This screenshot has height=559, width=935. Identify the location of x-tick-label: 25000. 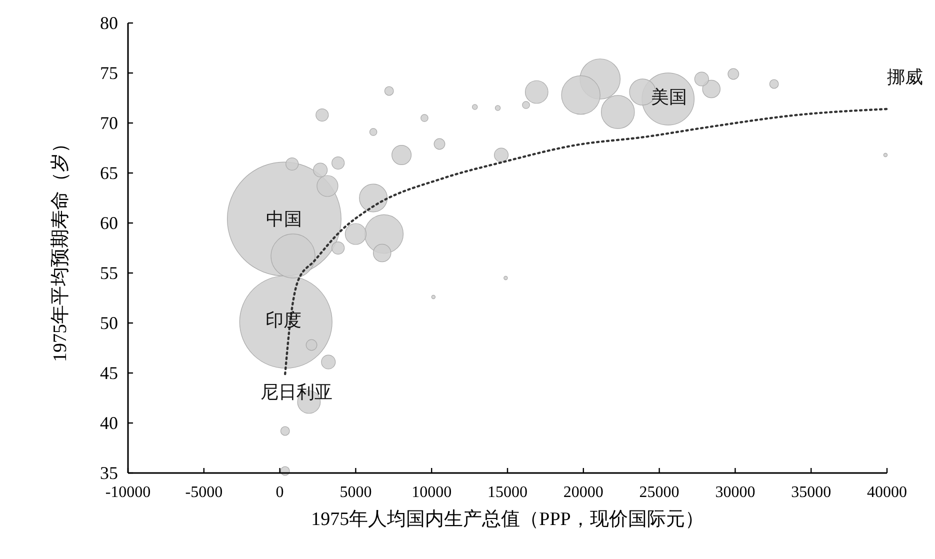
(659, 492).